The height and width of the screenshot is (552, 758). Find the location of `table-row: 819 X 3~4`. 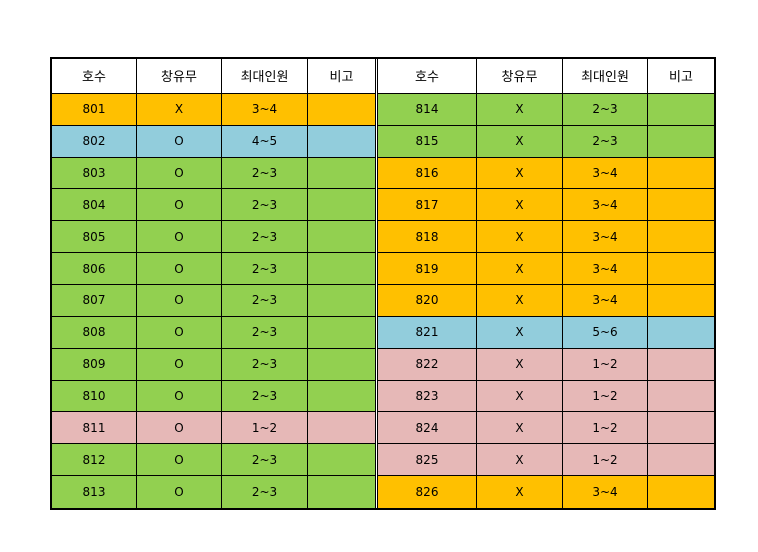

table-row: 819 X 3~4 is located at coordinates (546, 269).